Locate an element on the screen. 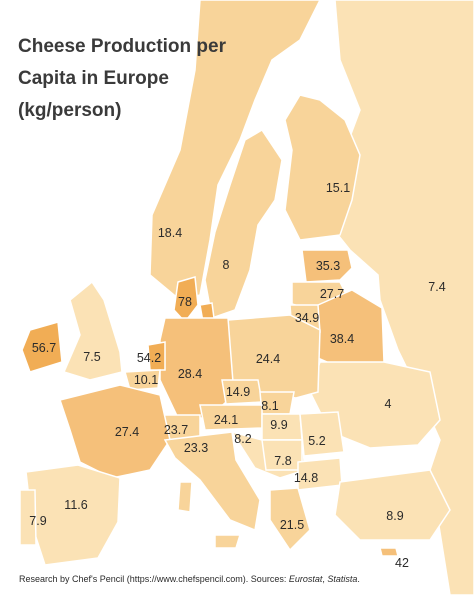  uk-shape is located at coordinates (92, 330).